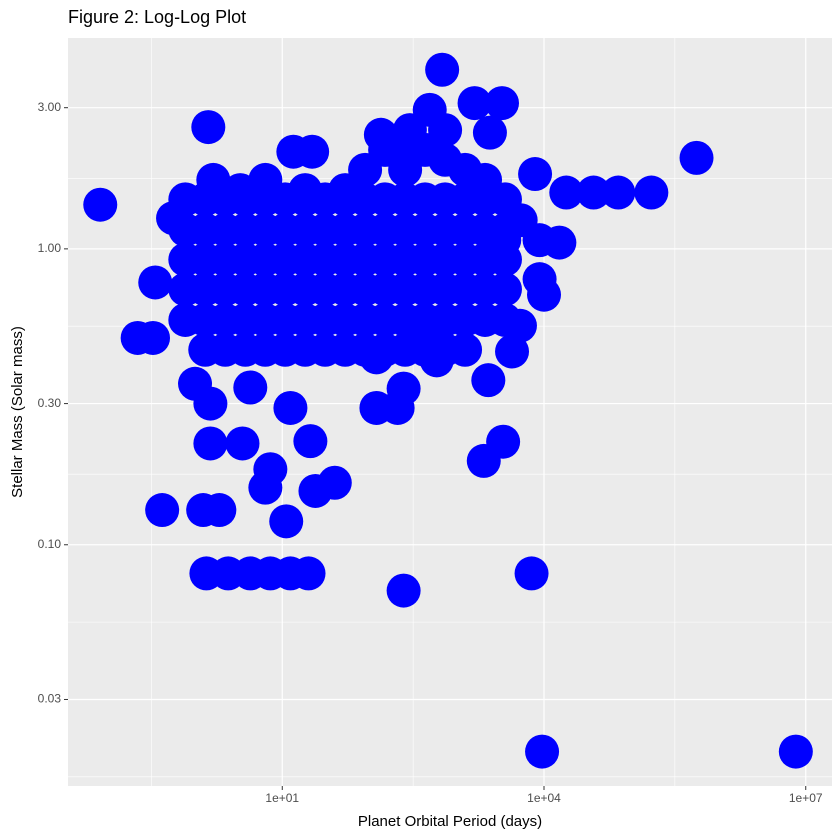 This screenshot has height=840, width=840. Describe the element at coordinates (450, 821) in the screenshot. I see `x-axis-label: Planet Orbital Period (days)` at that location.